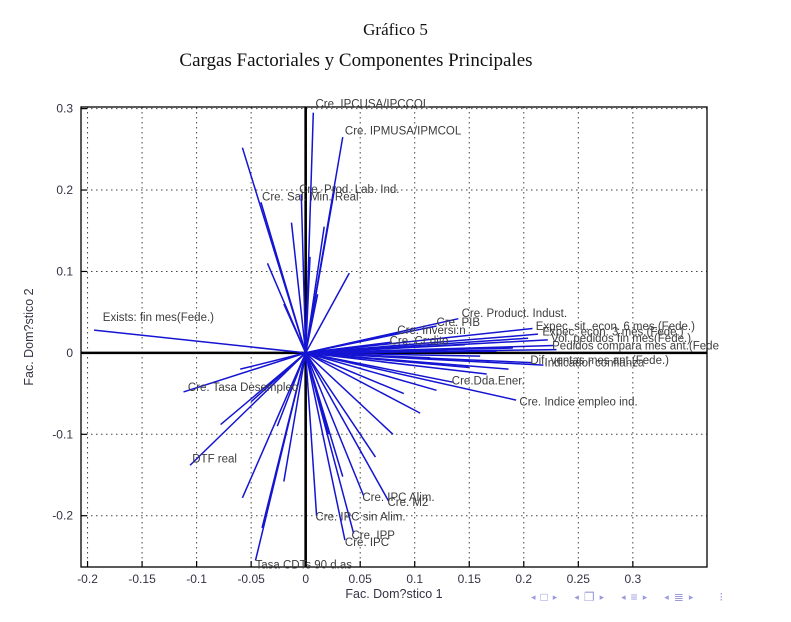  I want to click on x-tick-label: 0, so click(305, 579).